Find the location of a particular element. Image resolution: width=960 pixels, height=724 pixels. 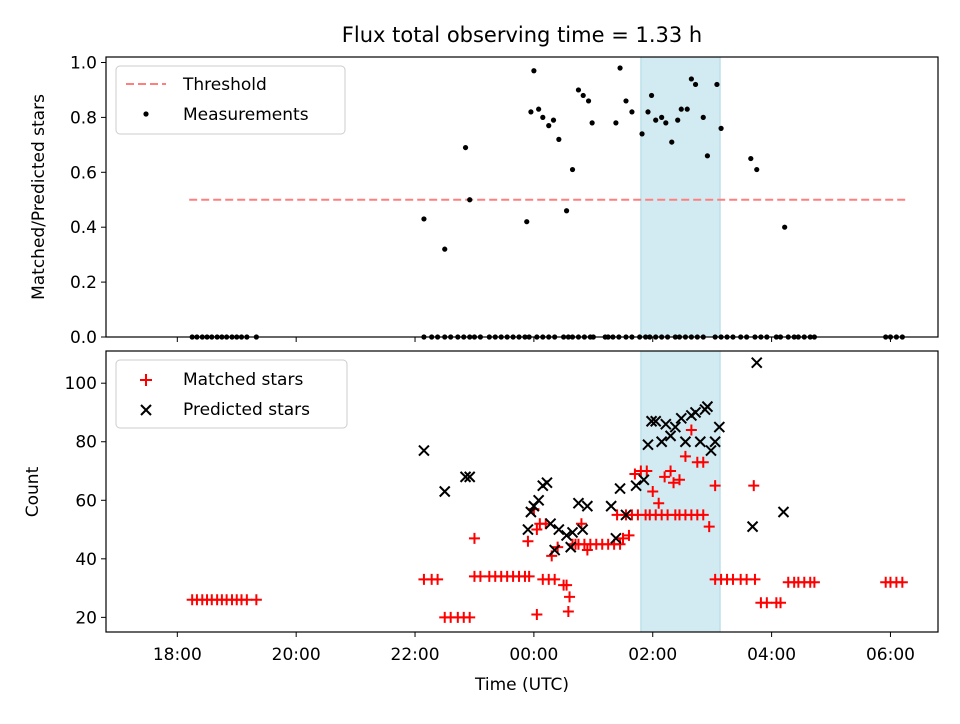

ratio-legend-box is located at coordinates (230, 100).